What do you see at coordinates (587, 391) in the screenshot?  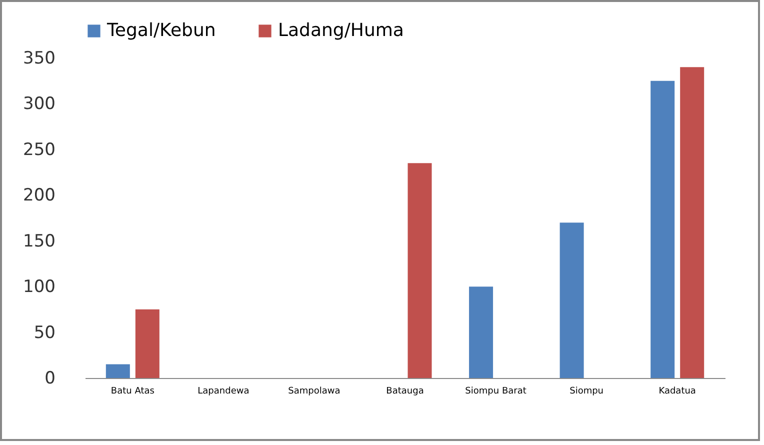 I see `x-tick-label: Siompu` at bounding box center [587, 391].